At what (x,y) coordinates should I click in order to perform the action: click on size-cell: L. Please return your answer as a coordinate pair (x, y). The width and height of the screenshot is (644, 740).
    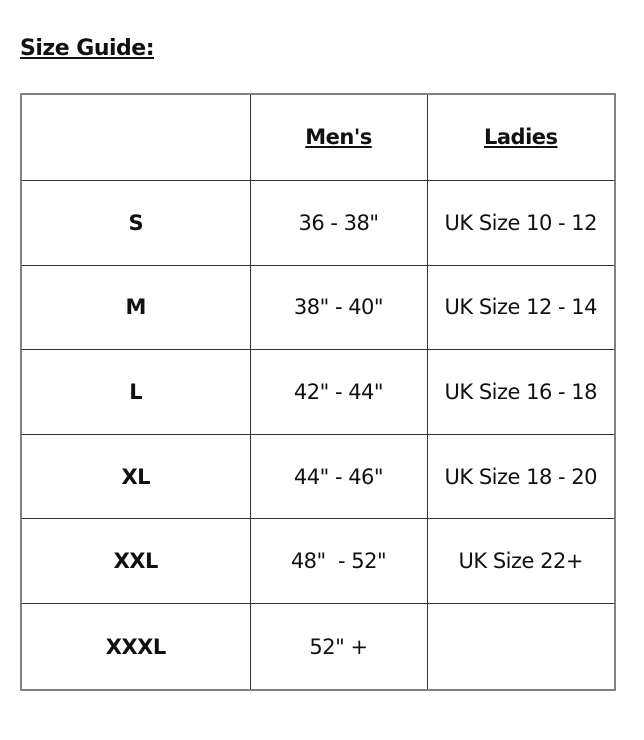
    Looking at the image, I should click on (135, 392).